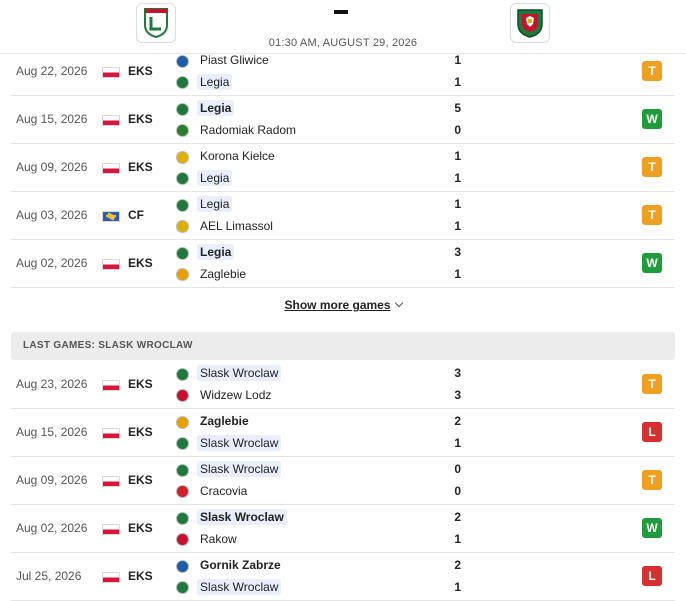 This screenshot has width=686, height=601. I want to click on game-row: Aug 09, 2026 EKS Korona Kielce 1 Legia 1 T, so click(343, 168).